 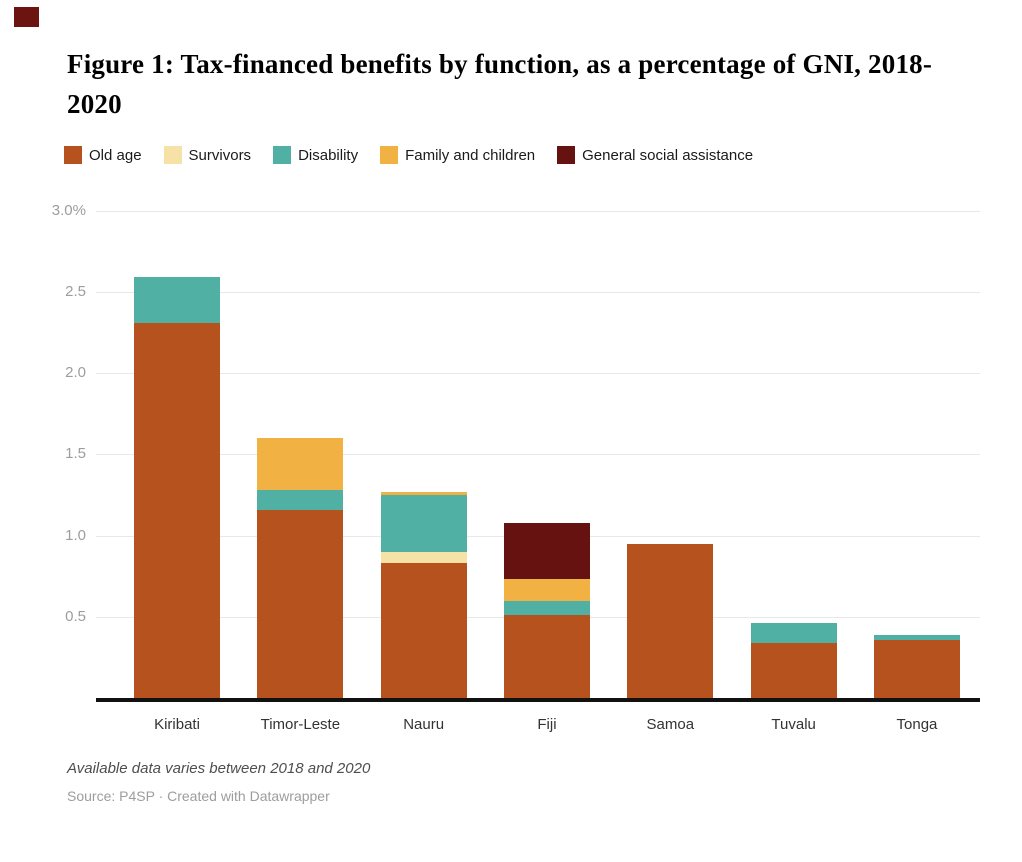 I want to click on x-axis-label-kiribati: Kiribati, so click(x=177, y=724).